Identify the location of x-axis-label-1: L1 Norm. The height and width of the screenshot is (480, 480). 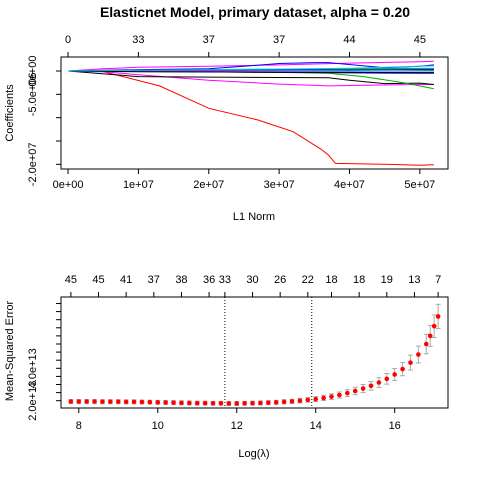
(254, 217).